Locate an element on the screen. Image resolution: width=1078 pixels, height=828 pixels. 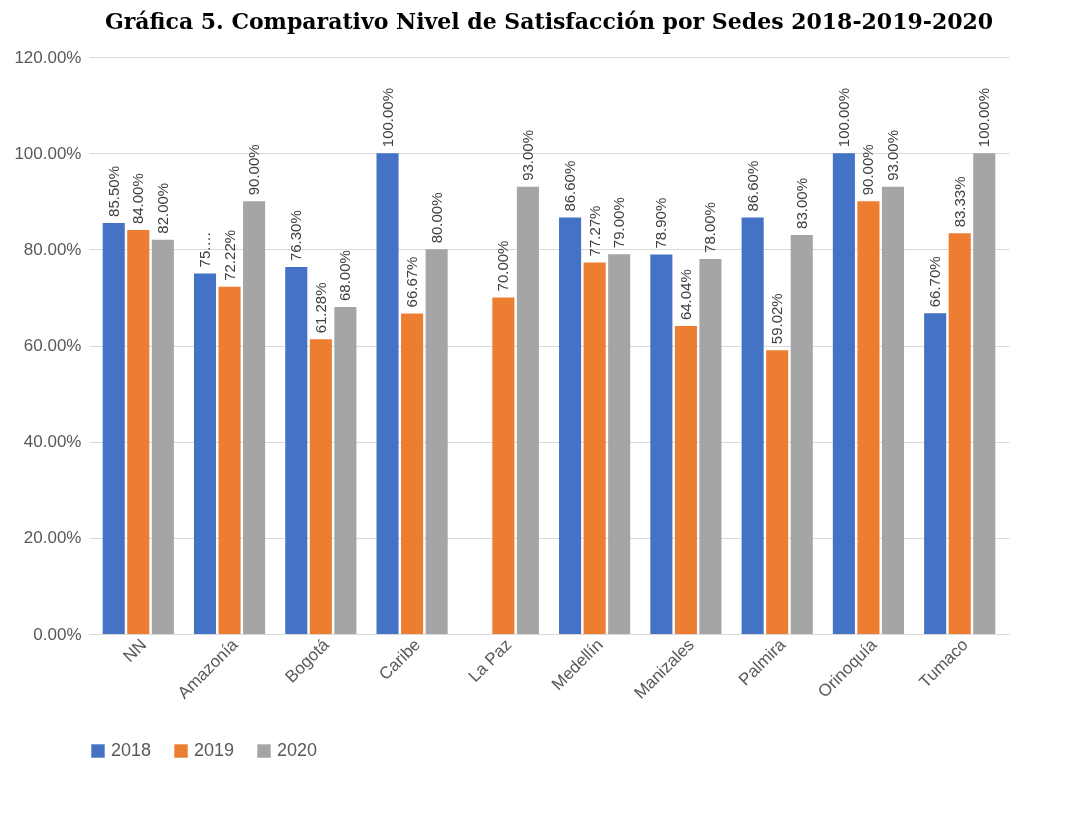
data-label: 66.67% is located at coordinates (412, 282).